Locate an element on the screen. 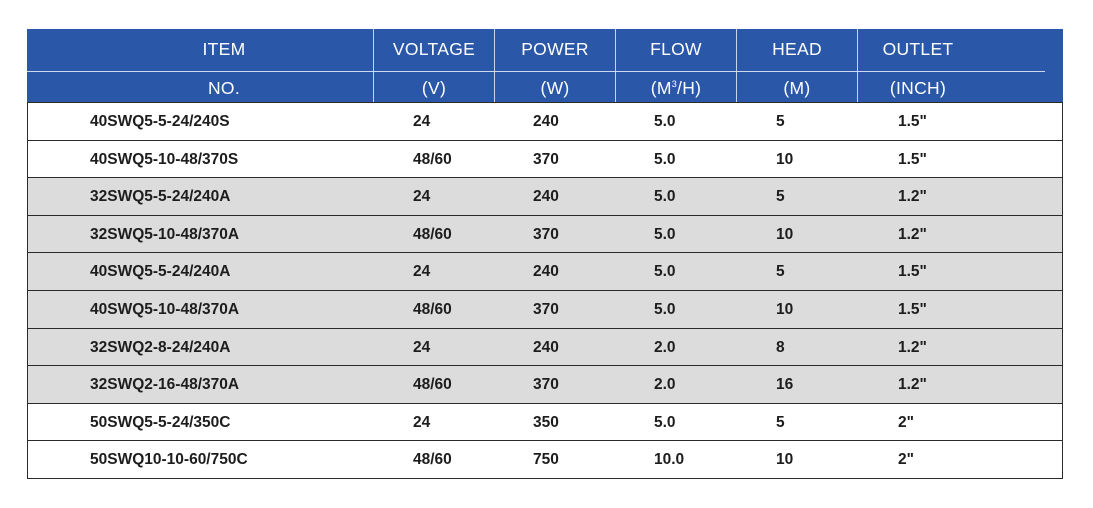 The width and height of the screenshot is (1093, 508). header-power: POWER is located at coordinates (555, 49).